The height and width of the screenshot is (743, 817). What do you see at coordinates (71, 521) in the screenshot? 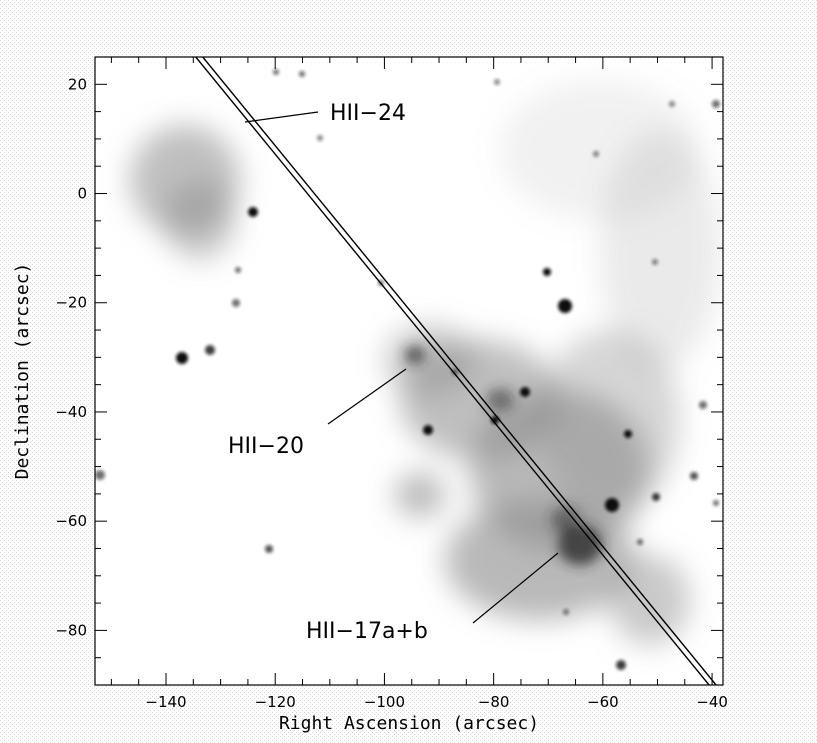
I see `y-tick-label: −60` at bounding box center [71, 521].